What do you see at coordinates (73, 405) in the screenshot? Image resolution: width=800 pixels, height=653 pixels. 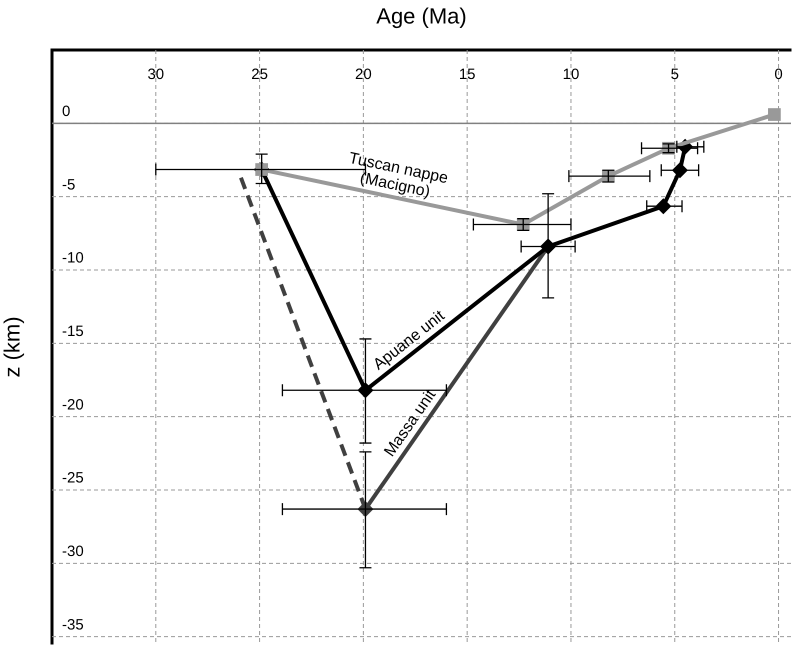 I see `y-tick-label: -20` at bounding box center [73, 405].